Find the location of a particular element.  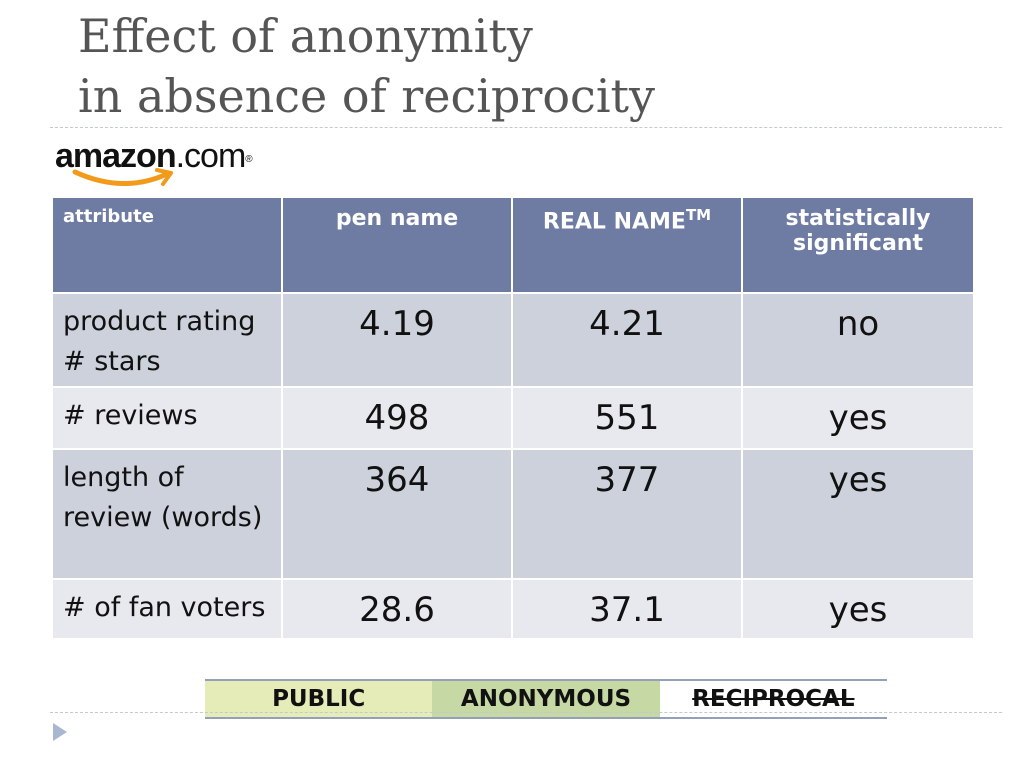

pen-name-value: 364 is located at coordinates (397, 514).